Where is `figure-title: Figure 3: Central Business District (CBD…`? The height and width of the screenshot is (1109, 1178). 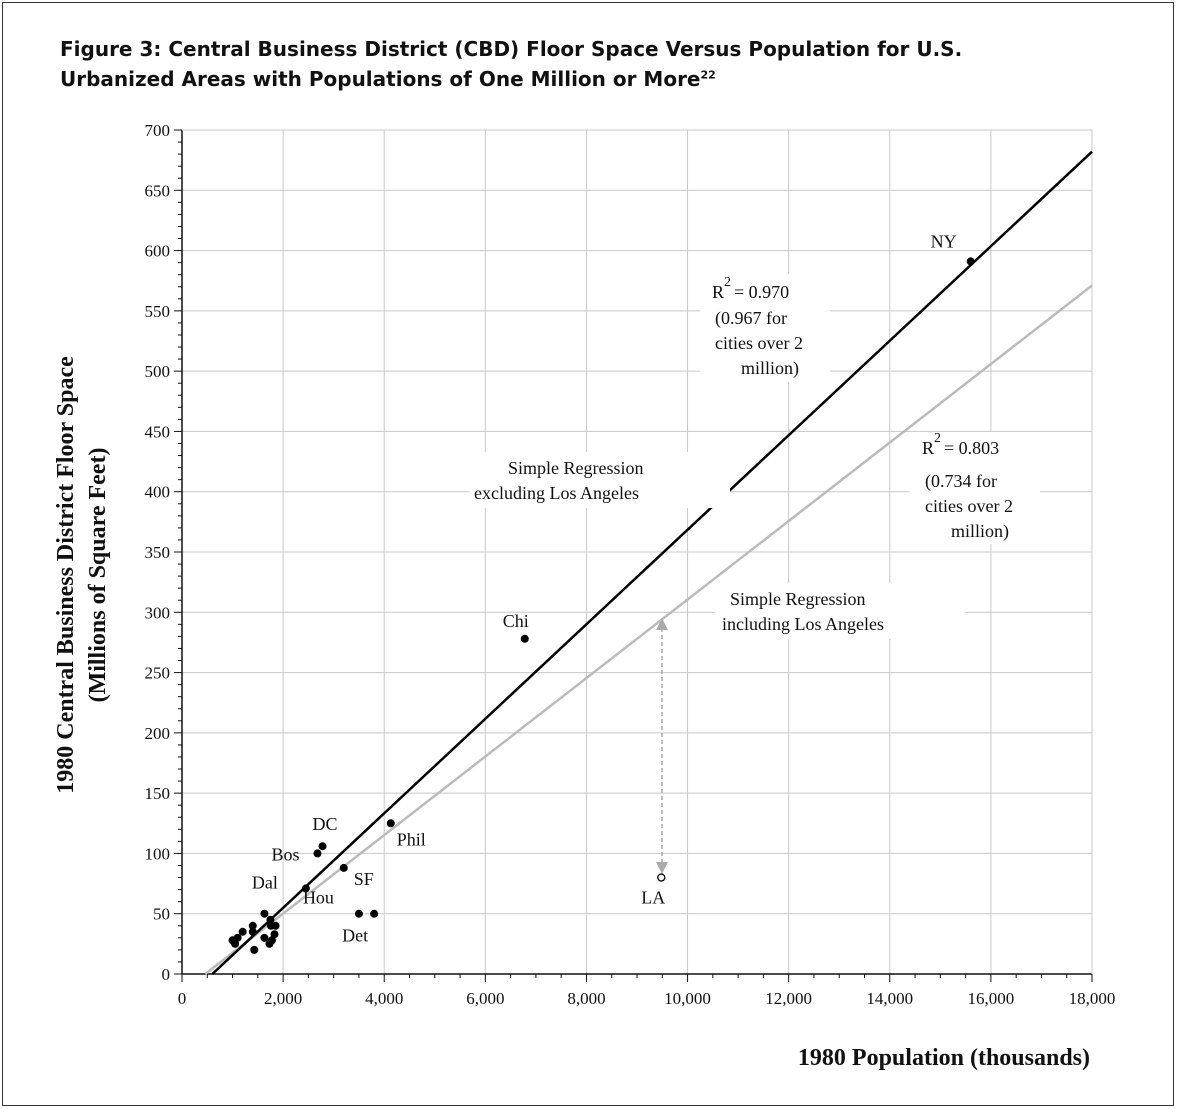 figure-title: Figure 3: Central Business District (CBD… is located at coordinates (590, 64).